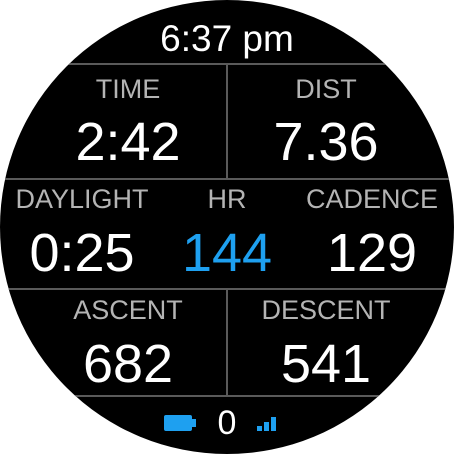 This screenshot has height=454, width=454. I want to click on cadence-label: CADENCE, so click(372, 199).